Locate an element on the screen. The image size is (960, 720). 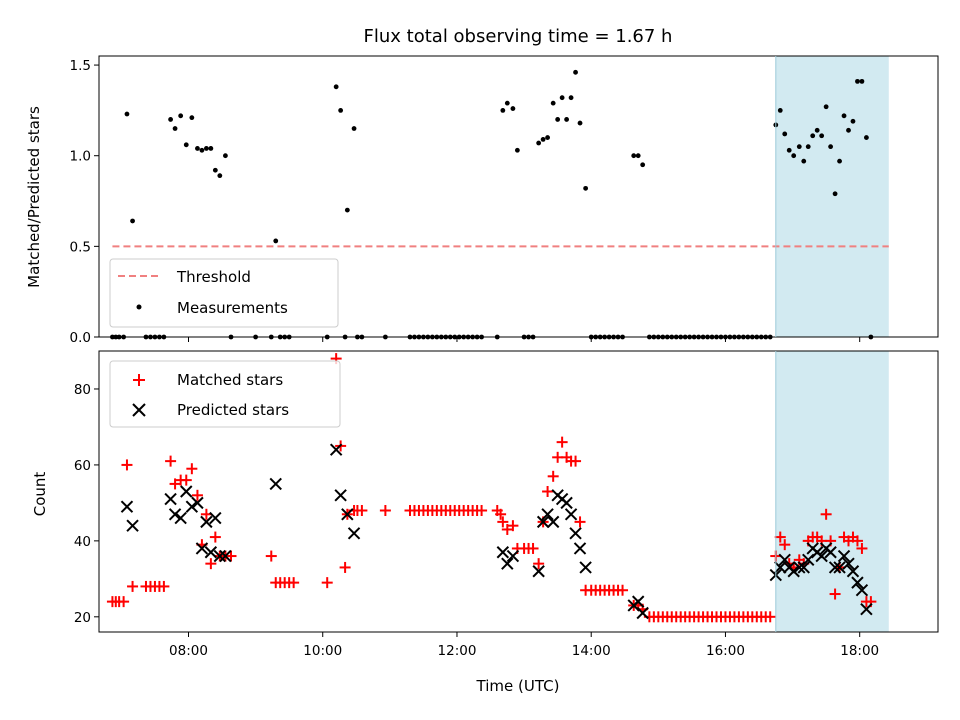
x-tick-label: 10:00 is located at coordinates (322, 651).